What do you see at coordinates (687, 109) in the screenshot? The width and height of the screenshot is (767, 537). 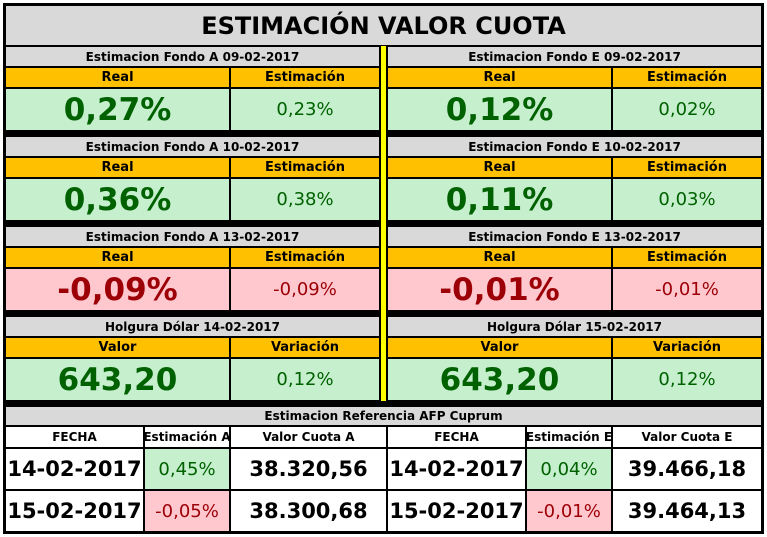 I see `estimate-value: 0,02%` at bounding box center [687, 109].